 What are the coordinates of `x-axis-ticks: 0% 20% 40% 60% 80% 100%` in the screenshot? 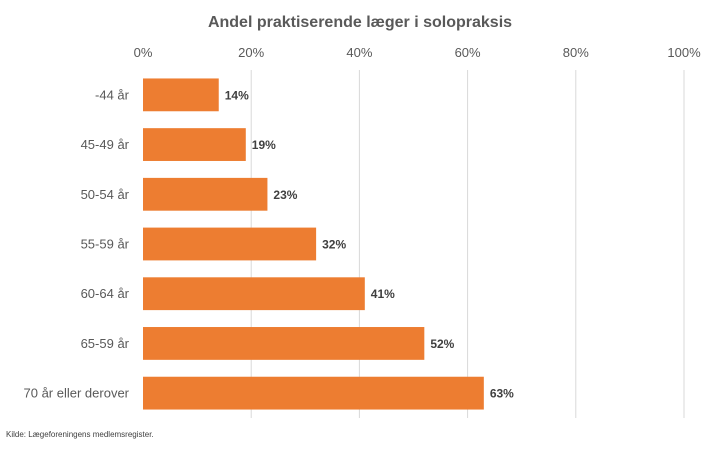 It's located at (417, 52).